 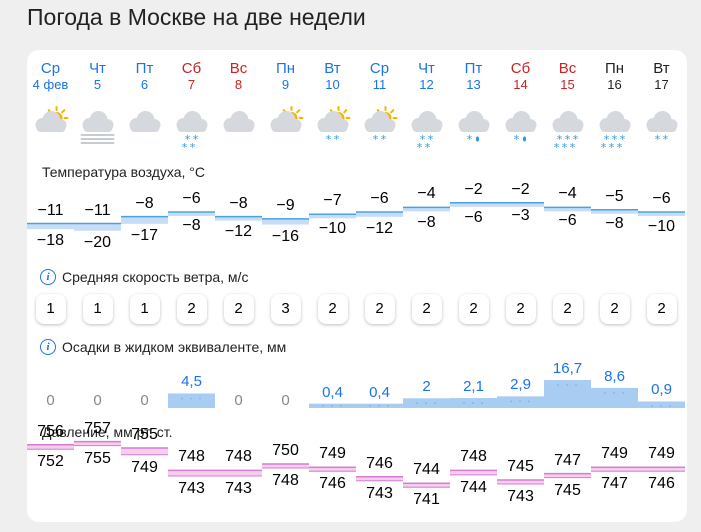 What do you see at coordinates (239, 121) in the screenshot?
I see `cloud-icon` at bounding box center [239, 121].